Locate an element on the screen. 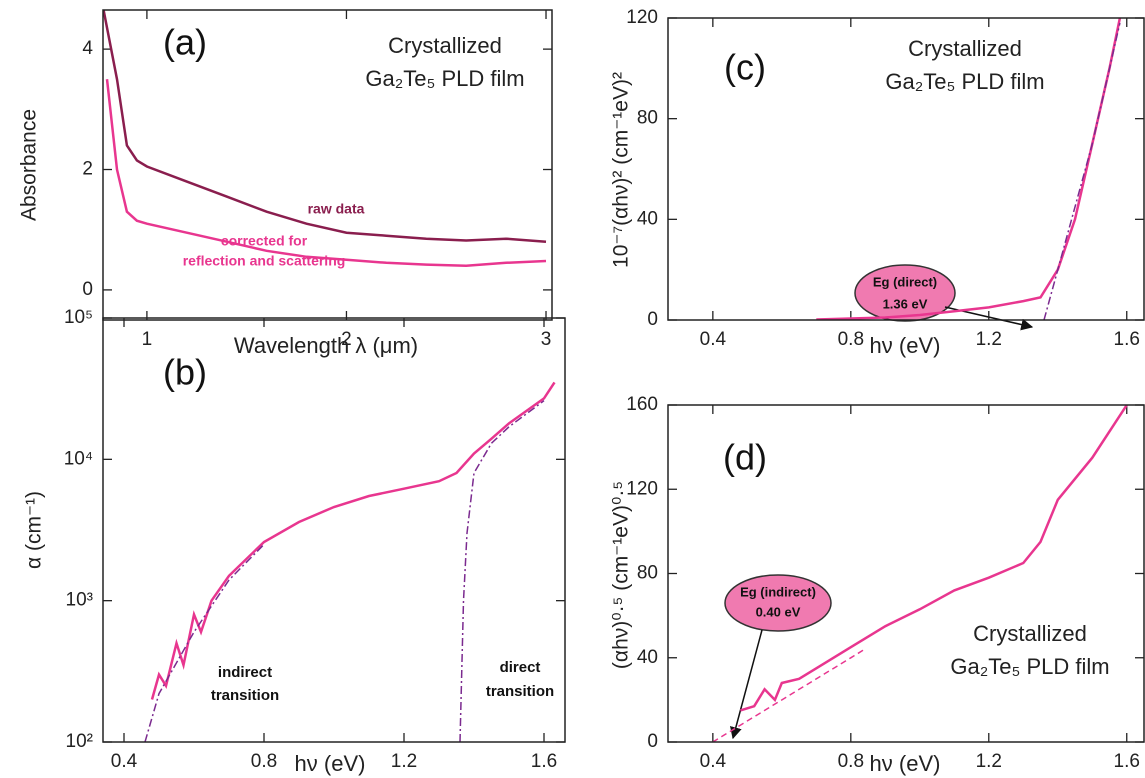 The height and width of the screenshot is (778, 1145). y-axis-label: 10⁻⁷(αhν)² (cm⁻¹eV)² is located at coordinates (621, 170).